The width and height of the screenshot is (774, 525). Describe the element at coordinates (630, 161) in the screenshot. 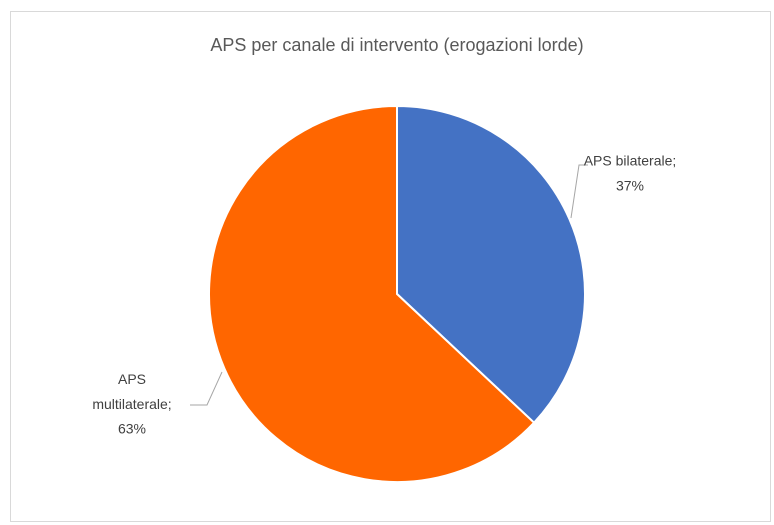

I see `data-label-category: APS bilaterale;` at that location.